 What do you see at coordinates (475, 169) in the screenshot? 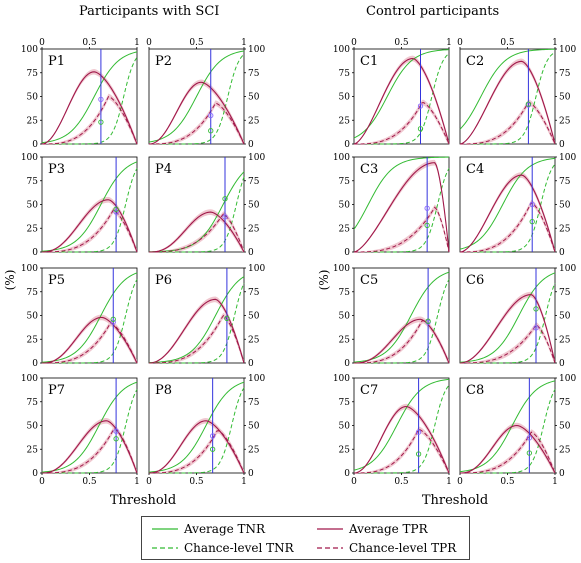
I see `panel-label: C4` at bounding box center [475, 169].